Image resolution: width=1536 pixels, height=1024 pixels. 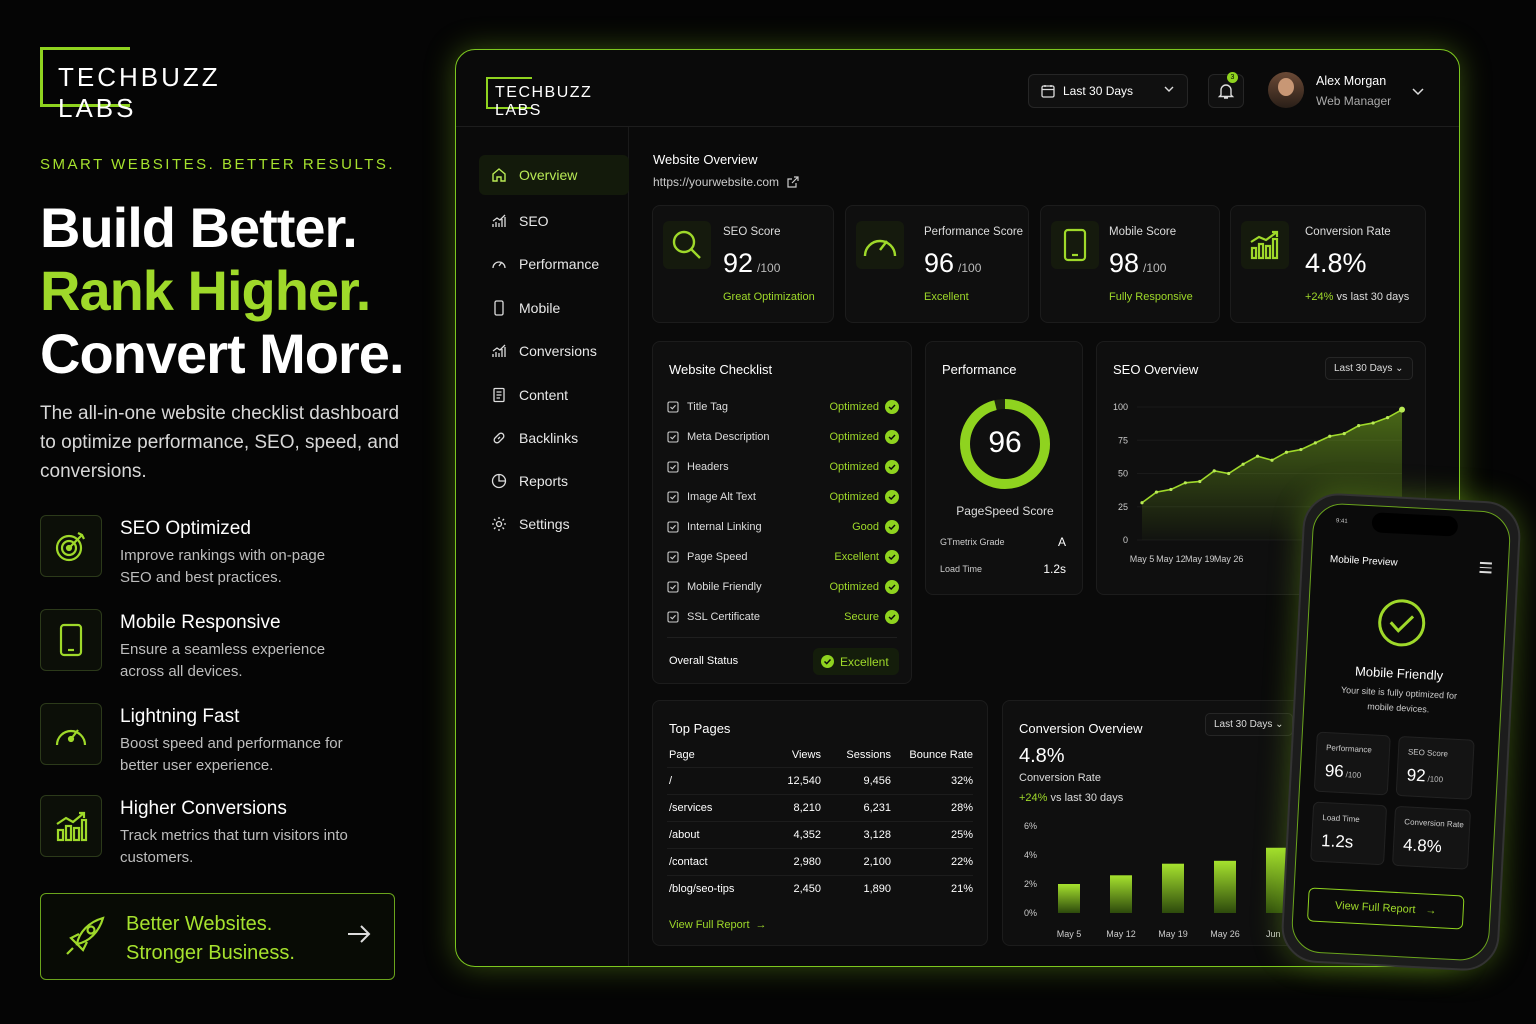 I want to click on notifications-button: 3, so click(x=1226, y=90).